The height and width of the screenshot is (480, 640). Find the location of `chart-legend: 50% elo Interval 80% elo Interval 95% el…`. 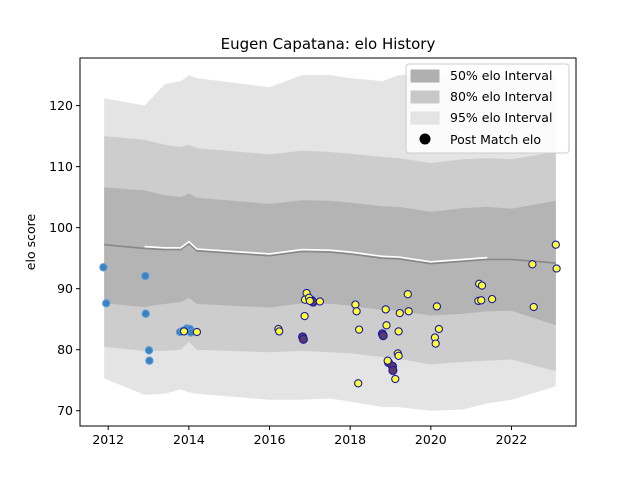

chart-legend: 50% elo Interval 80% elo Interval 95% el… is located at coordinates (487, 108).